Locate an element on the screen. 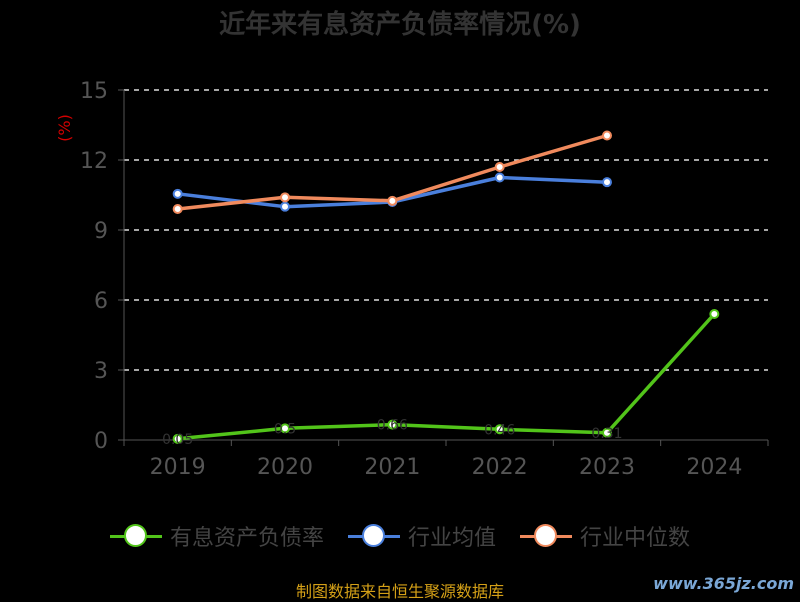 The image size is (800, 602). x-tick-label: 2021 is located at coordinates (392, 467).